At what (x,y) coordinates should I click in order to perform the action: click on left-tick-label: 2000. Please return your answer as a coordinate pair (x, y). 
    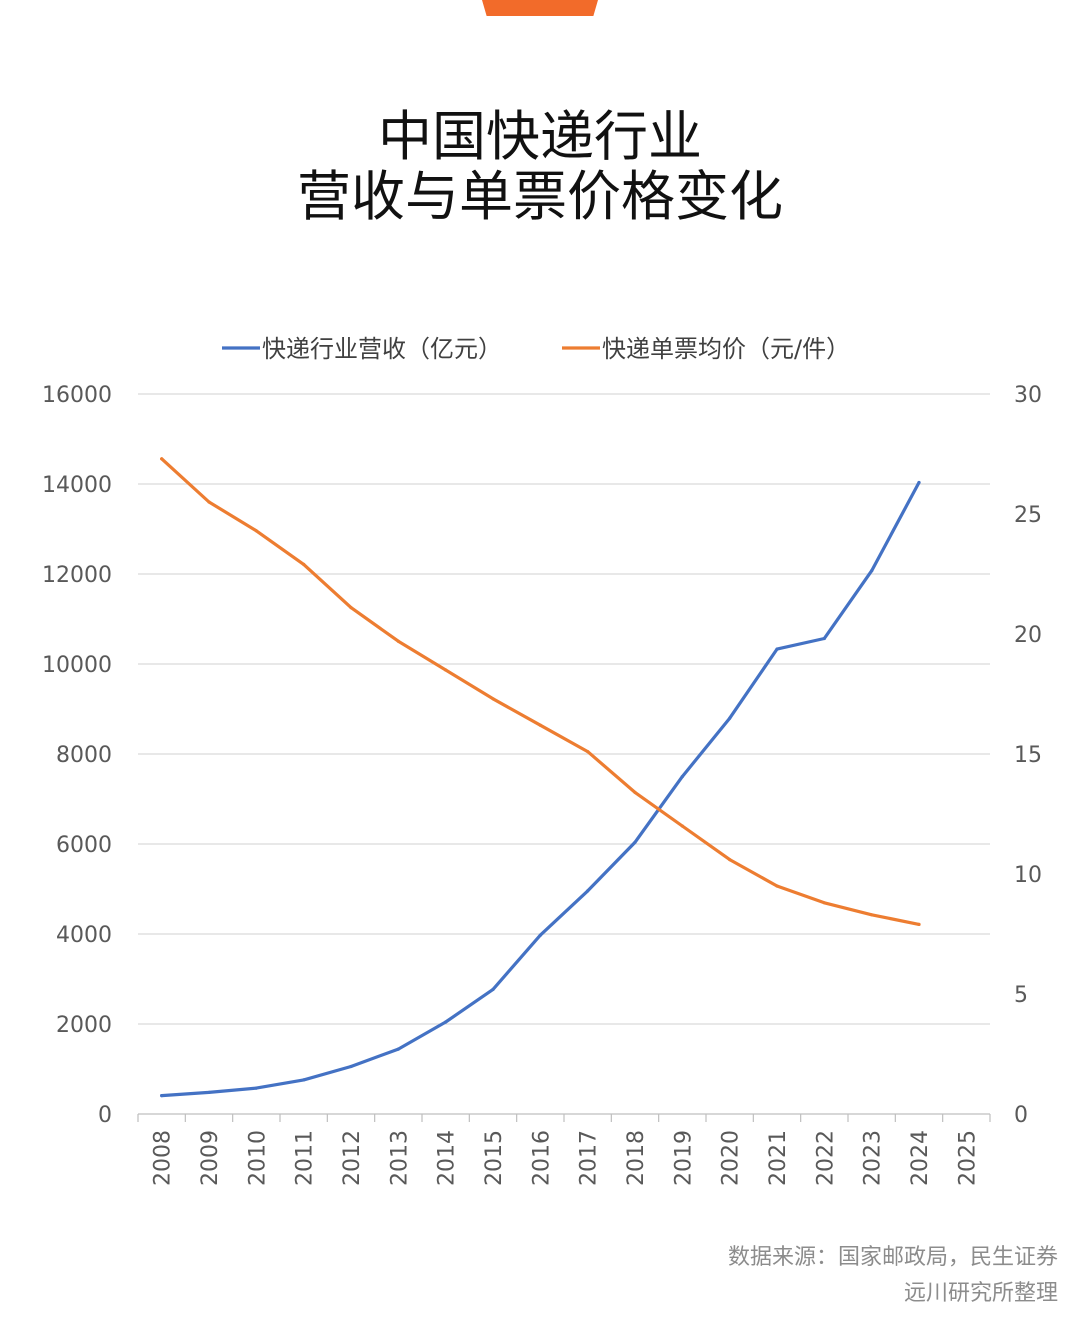
    Looking at the image, I should click on (84, 1025).